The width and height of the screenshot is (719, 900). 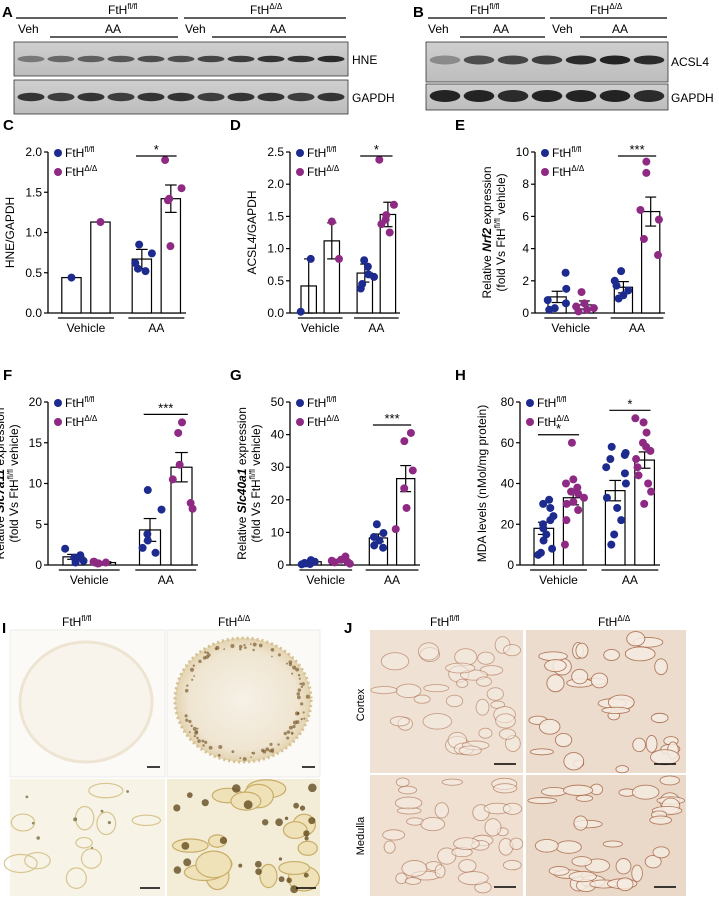 What do you see at coordinates (243, 700) in the screenshot?
I see `kidney-section` at bounding box center [243, 700].